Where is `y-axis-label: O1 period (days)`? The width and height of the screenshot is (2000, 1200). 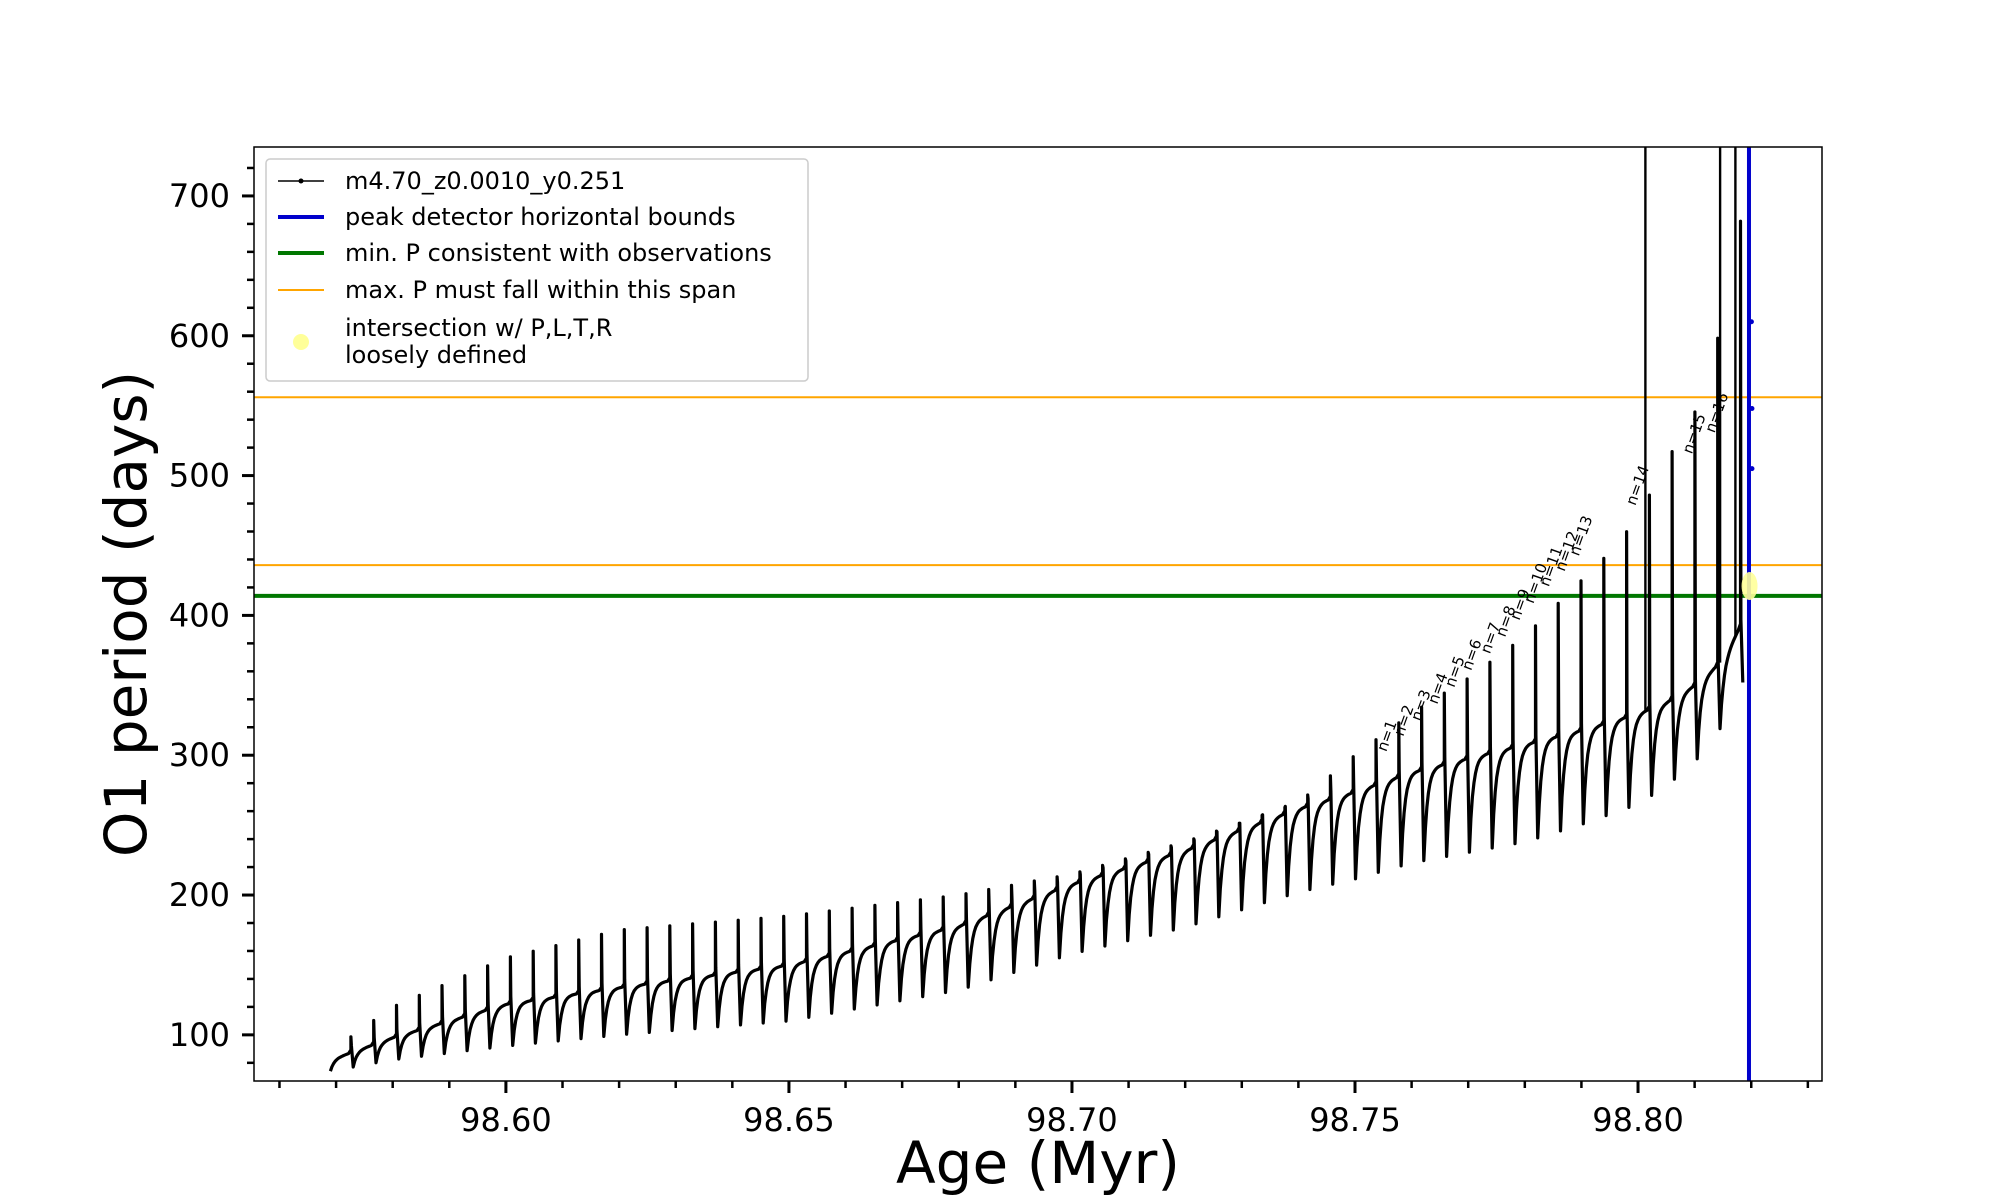
y-axis-label: O1 period (days) is located at coordinates (126, 614).